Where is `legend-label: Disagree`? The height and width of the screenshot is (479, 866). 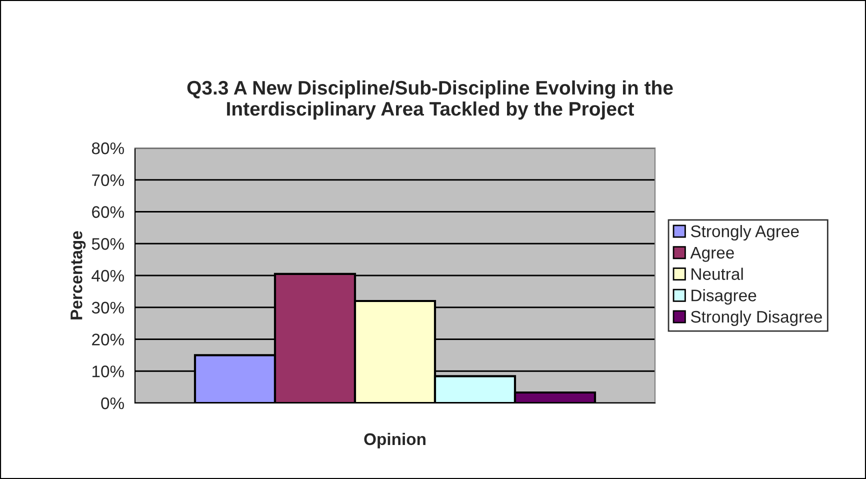 legend-label: Disagree is located at coordinates (724, 297).